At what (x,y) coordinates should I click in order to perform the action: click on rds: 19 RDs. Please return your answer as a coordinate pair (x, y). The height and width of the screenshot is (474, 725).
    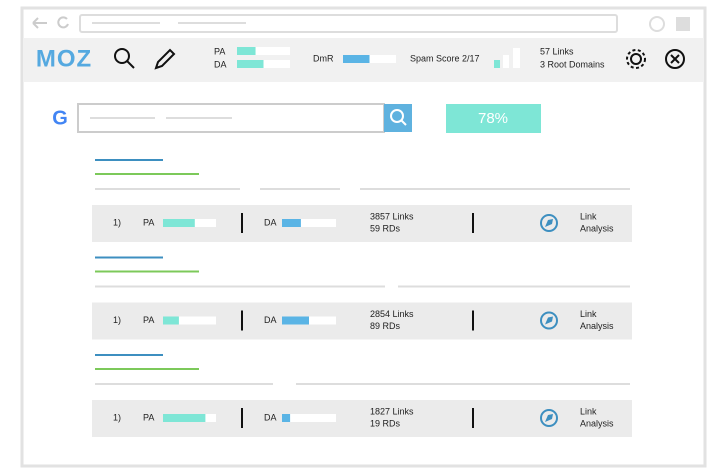
    Looking at the image, I should click on (385, 423).